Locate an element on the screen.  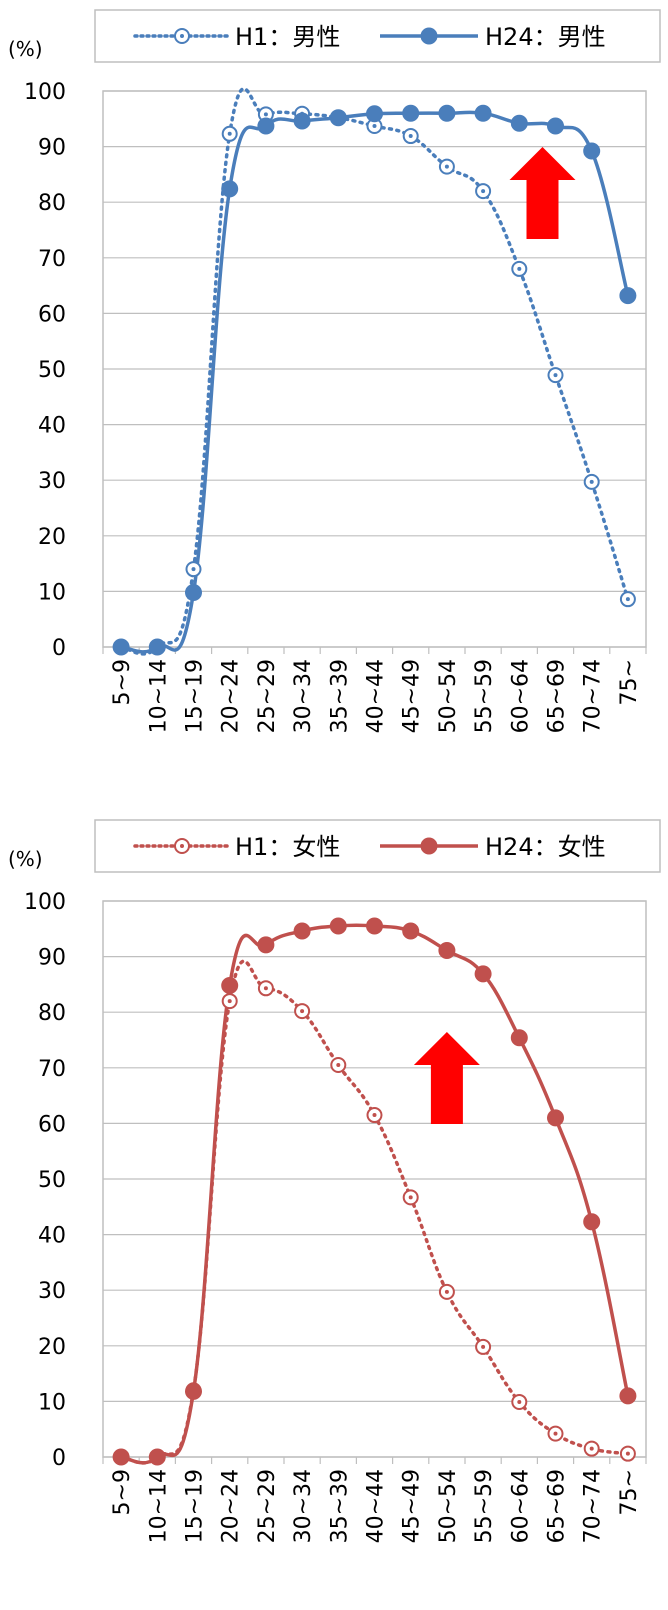
x-tick-label: 40~44 is located at coordinates (376, 1506).